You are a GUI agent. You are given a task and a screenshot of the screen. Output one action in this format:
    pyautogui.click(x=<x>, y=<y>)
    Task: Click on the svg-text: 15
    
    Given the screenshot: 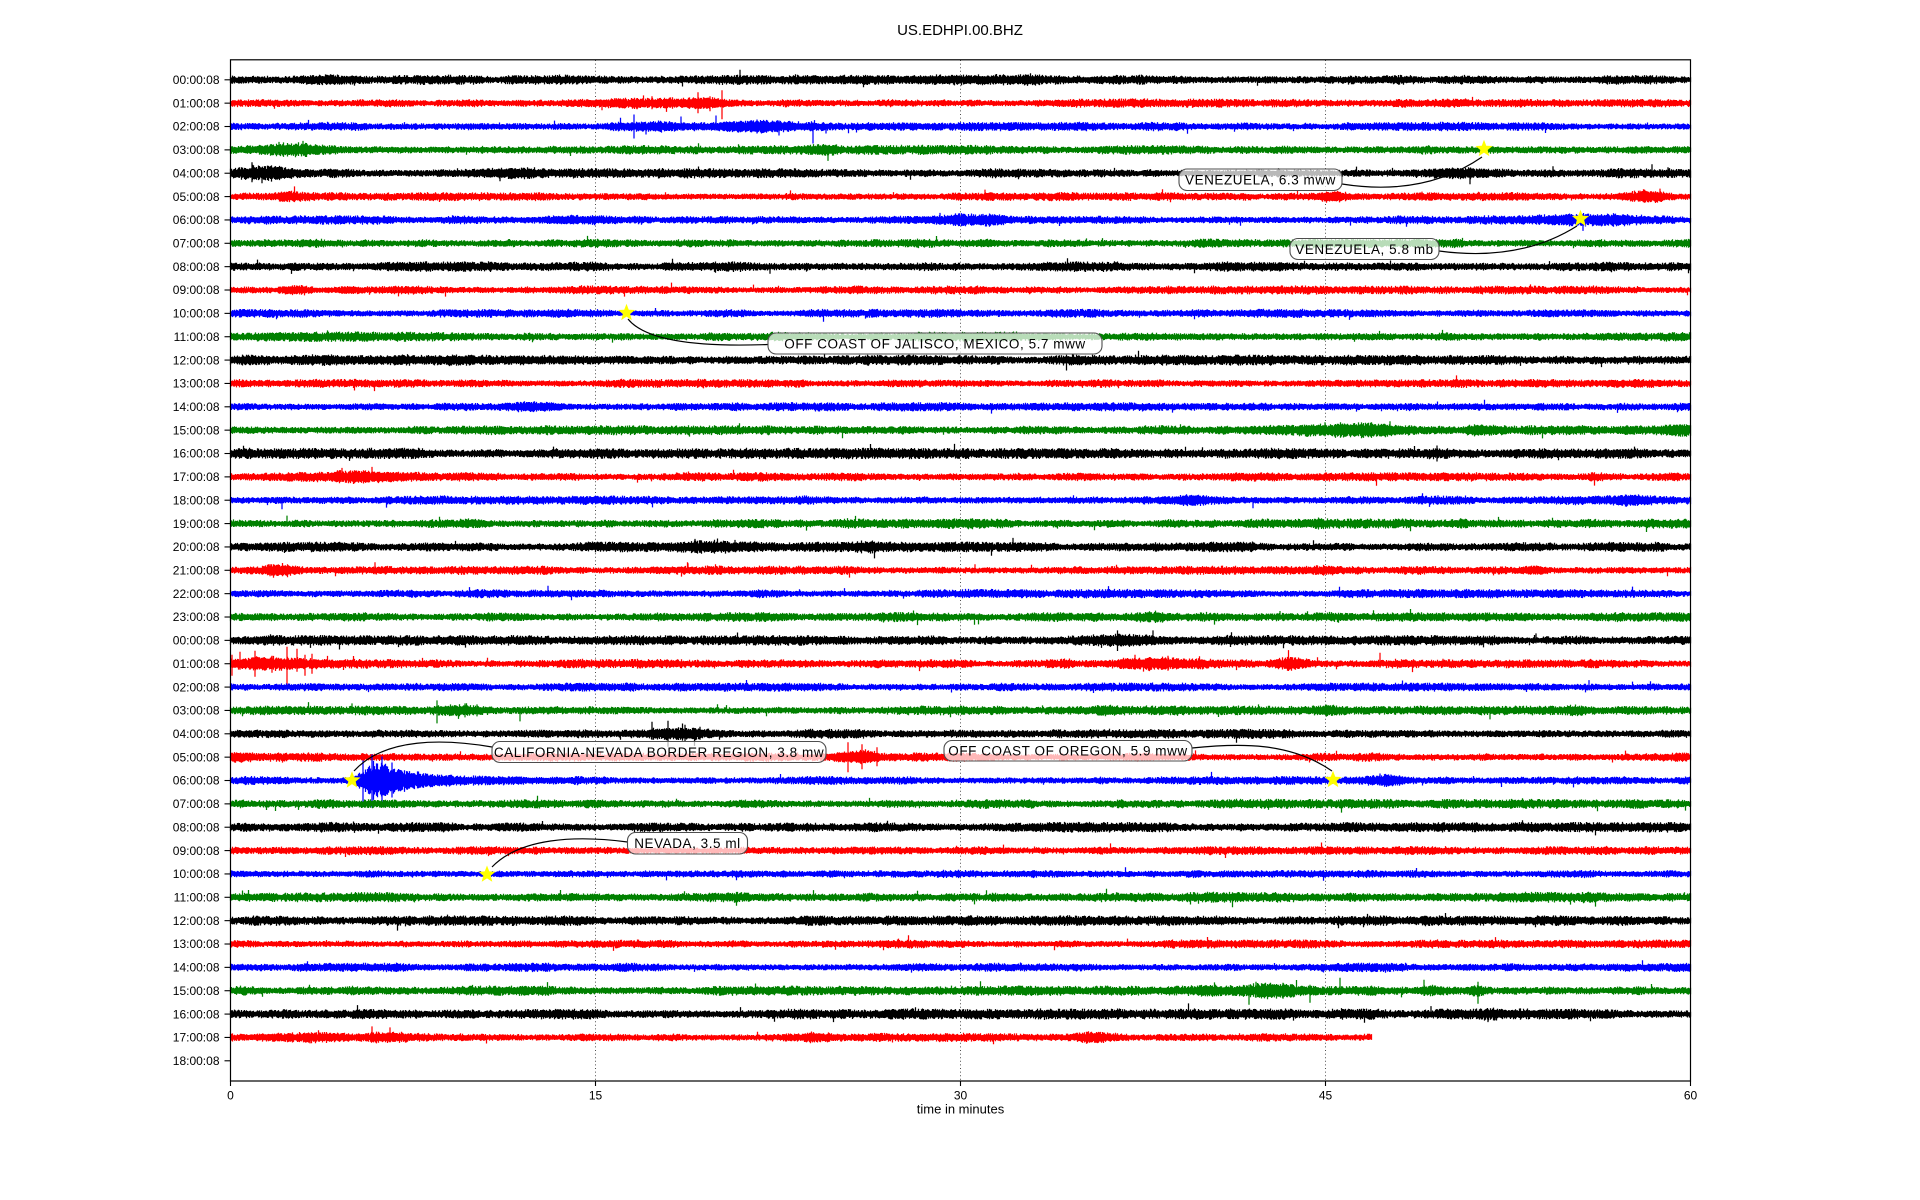 What is the action you would take?
    pyautogui.click(x=596, y=1096)
    